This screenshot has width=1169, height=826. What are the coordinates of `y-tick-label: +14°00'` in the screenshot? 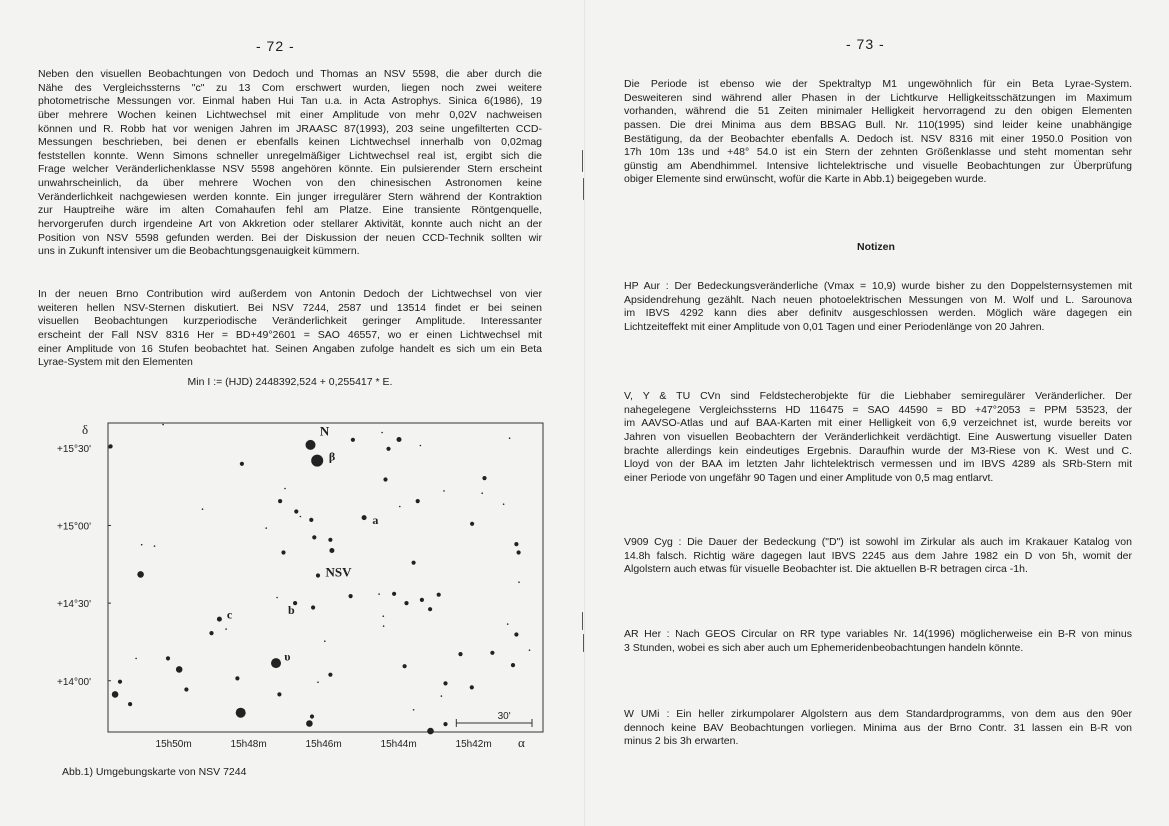 It's located at (74, 682).